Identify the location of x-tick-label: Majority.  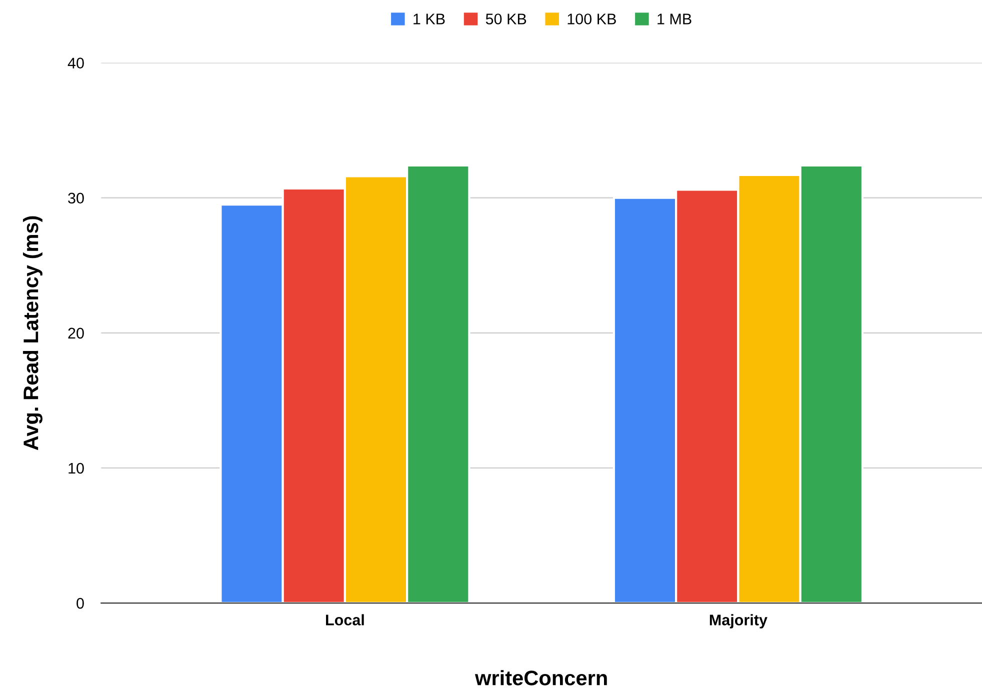
(739, 621).